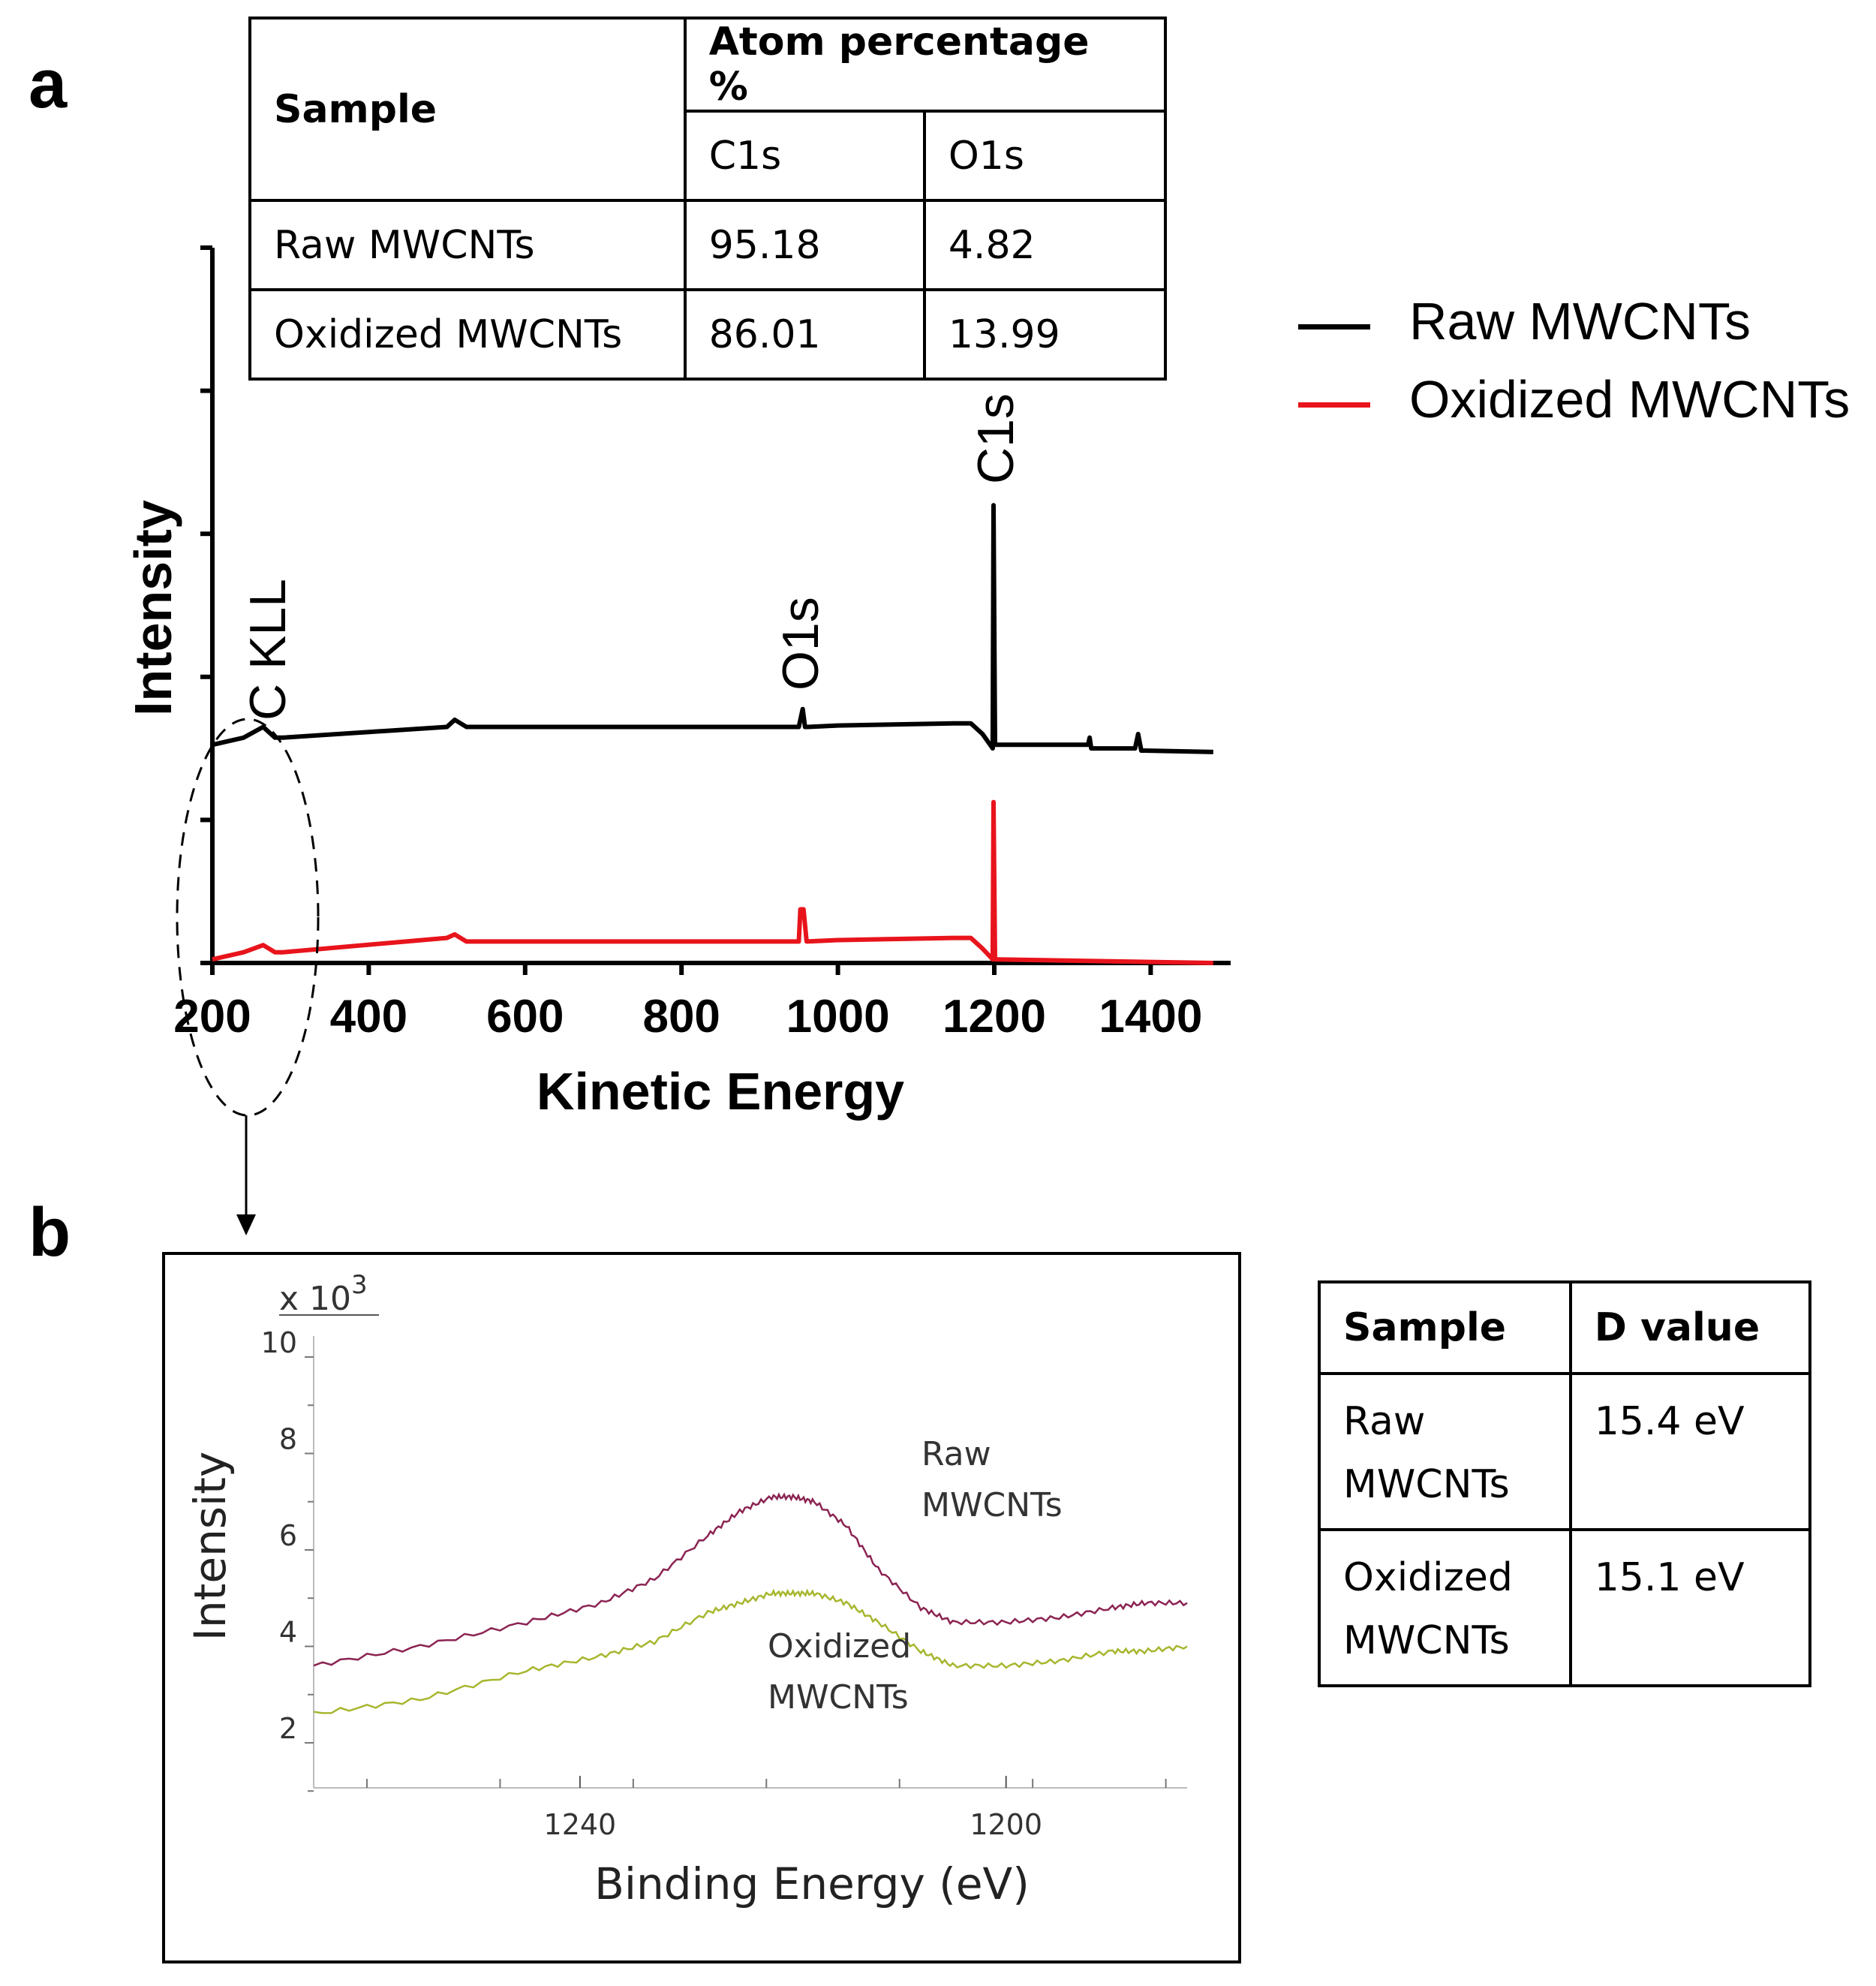  What do you see at coordinates (212, 1017) in the screenshot?
I see `chart-a-x-tick-label: 200` at bounding box center [212, 1017].